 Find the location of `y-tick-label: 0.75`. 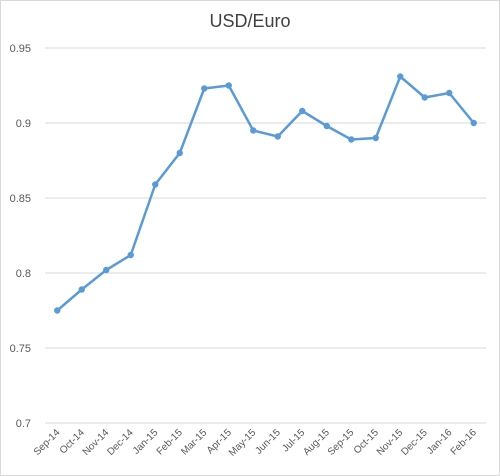

y-tick-label: 0.75 is located at coordinates (20, 349).